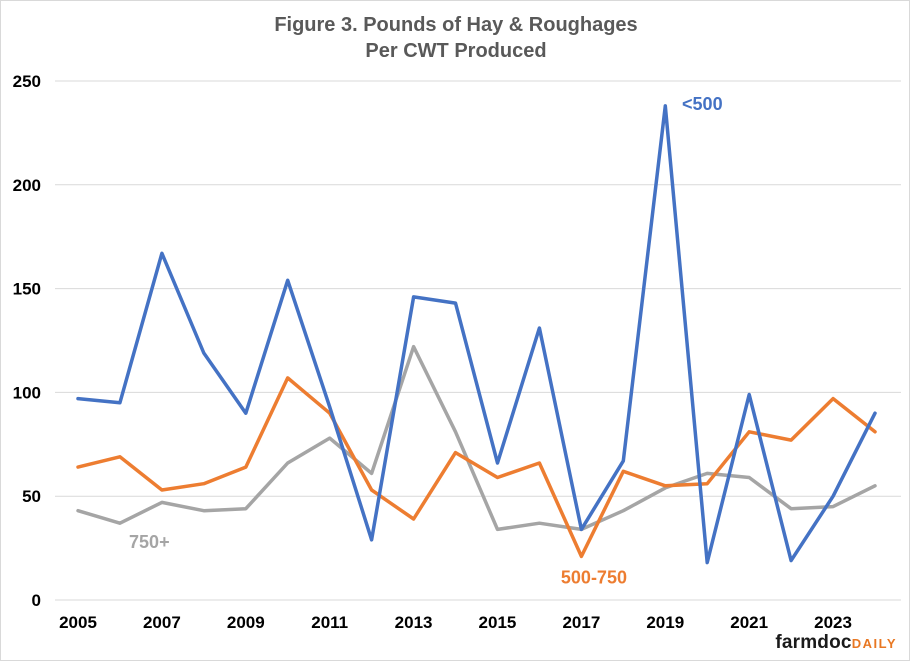 The height and width of the screenshot is (662, 910). Describe the element at coordinates (813, 642) in the screenshot. I see `logo-main-text: farmdoc` at that location.